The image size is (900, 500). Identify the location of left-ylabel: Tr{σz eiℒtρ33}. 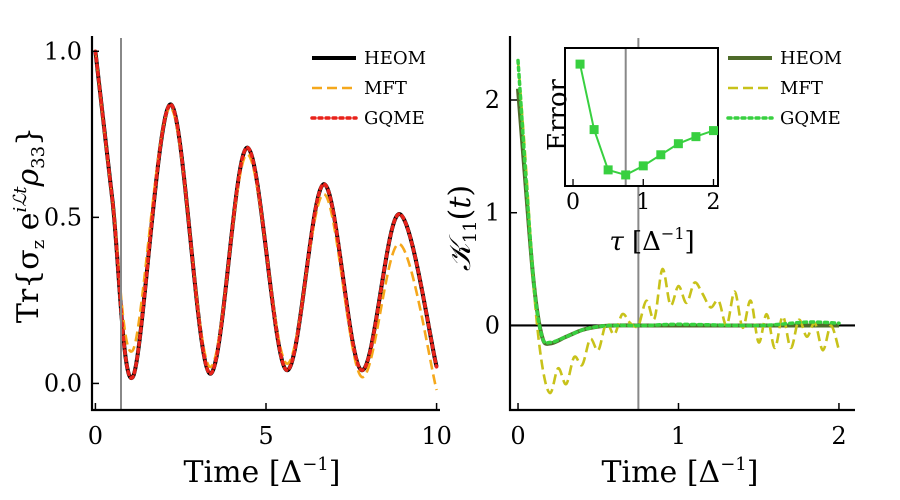
(29, 225).